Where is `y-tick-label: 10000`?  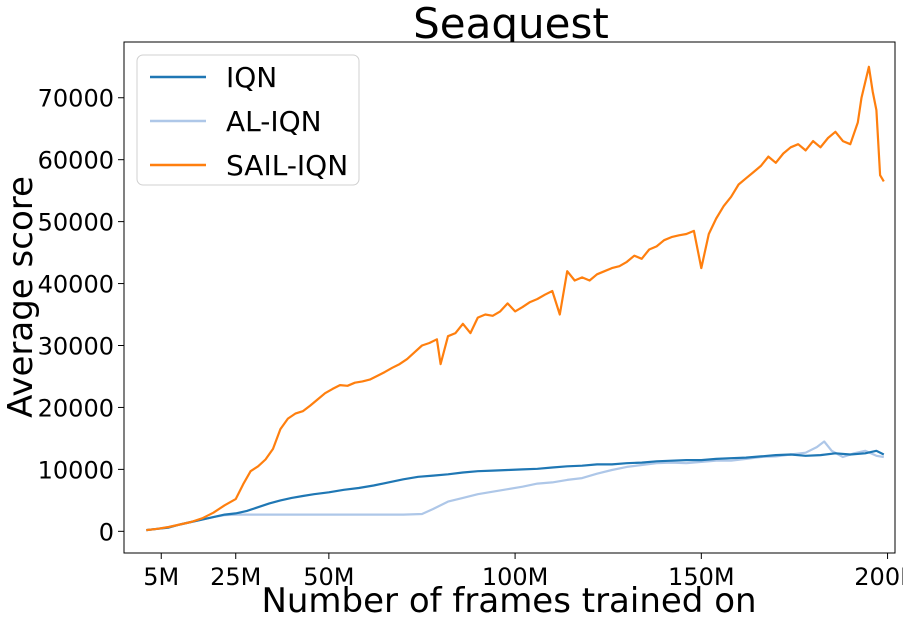
y-tick-label: 10000 is located at coordinates (76, 470).